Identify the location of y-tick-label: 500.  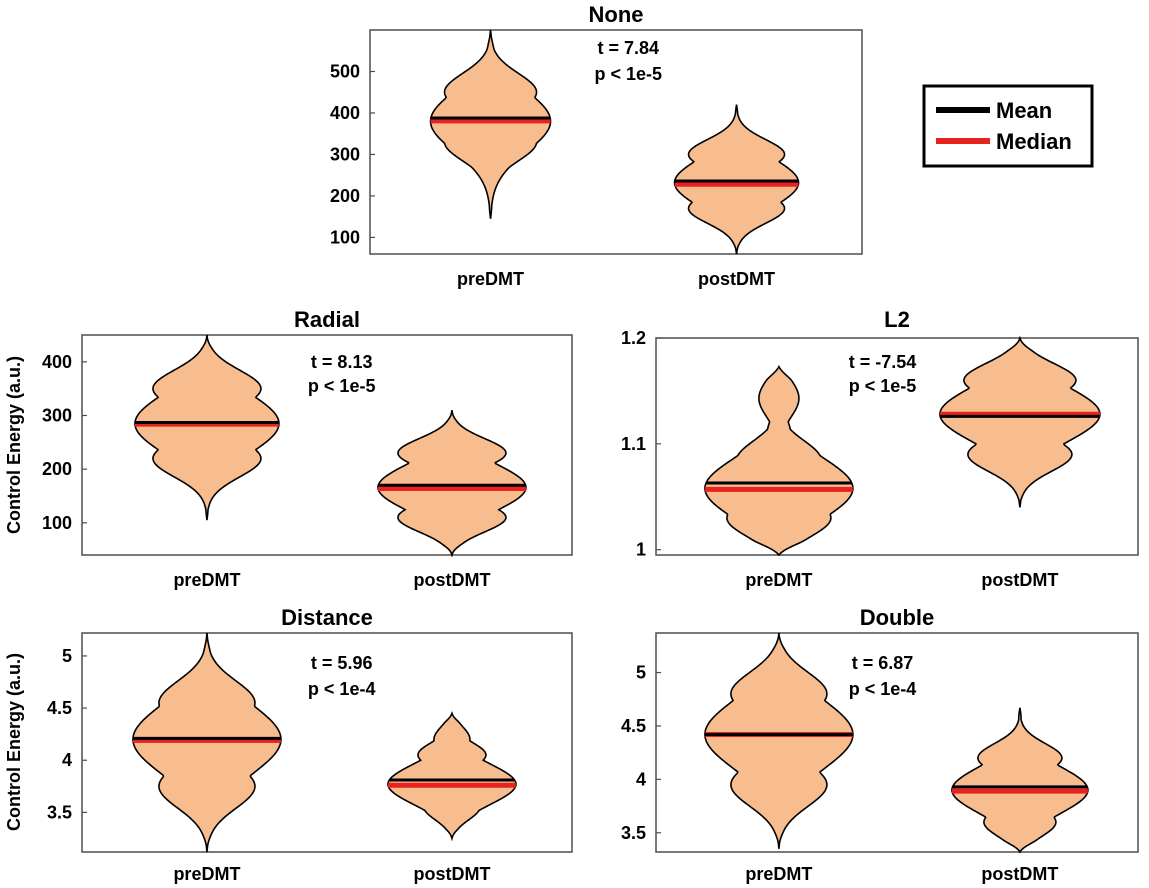
(345, 71).